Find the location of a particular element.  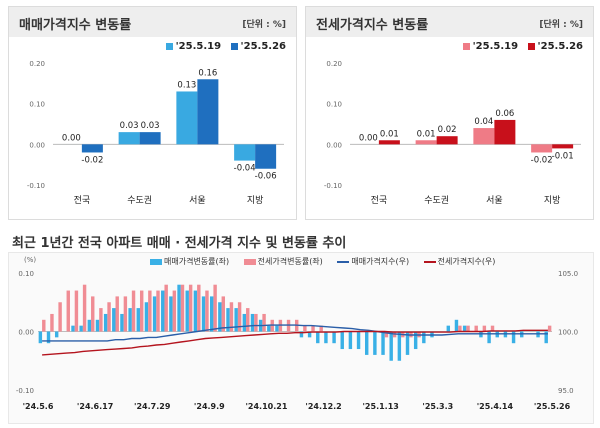

trend-x-tick: '24.7.29 is located at coordinates (152, 406).